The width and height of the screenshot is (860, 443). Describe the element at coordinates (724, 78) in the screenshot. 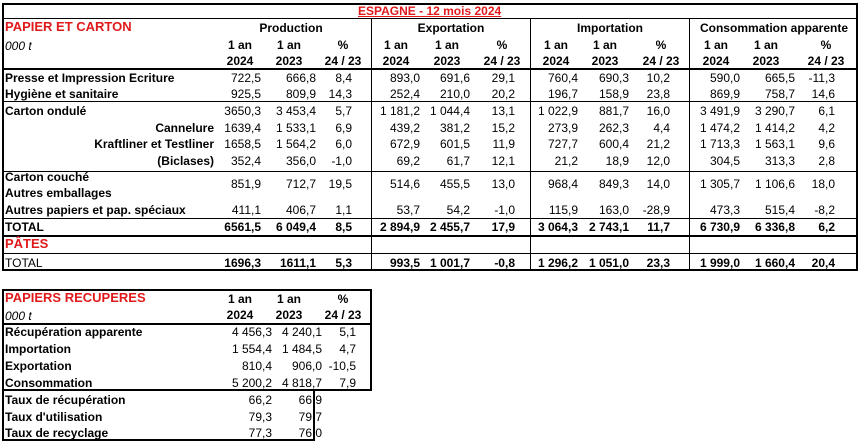

I see `table-cell: 590,0` at that location.